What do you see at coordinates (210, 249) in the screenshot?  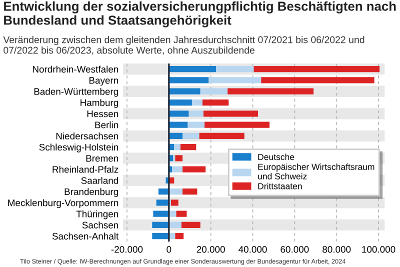 I see `x-tick-label: 20.000` at bounding box center [210, 249].